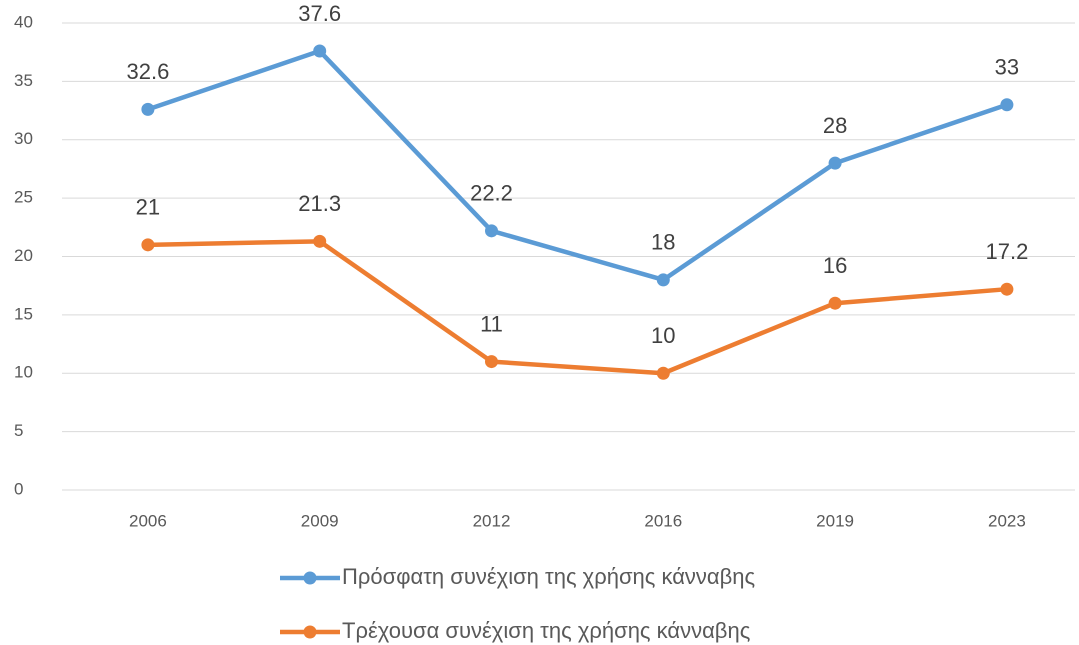 This screenshot has height=645, width=1079. Describe the element at coordinates (492, 520) in the screenshot. I see `x-tick-label: 2012` at that location.